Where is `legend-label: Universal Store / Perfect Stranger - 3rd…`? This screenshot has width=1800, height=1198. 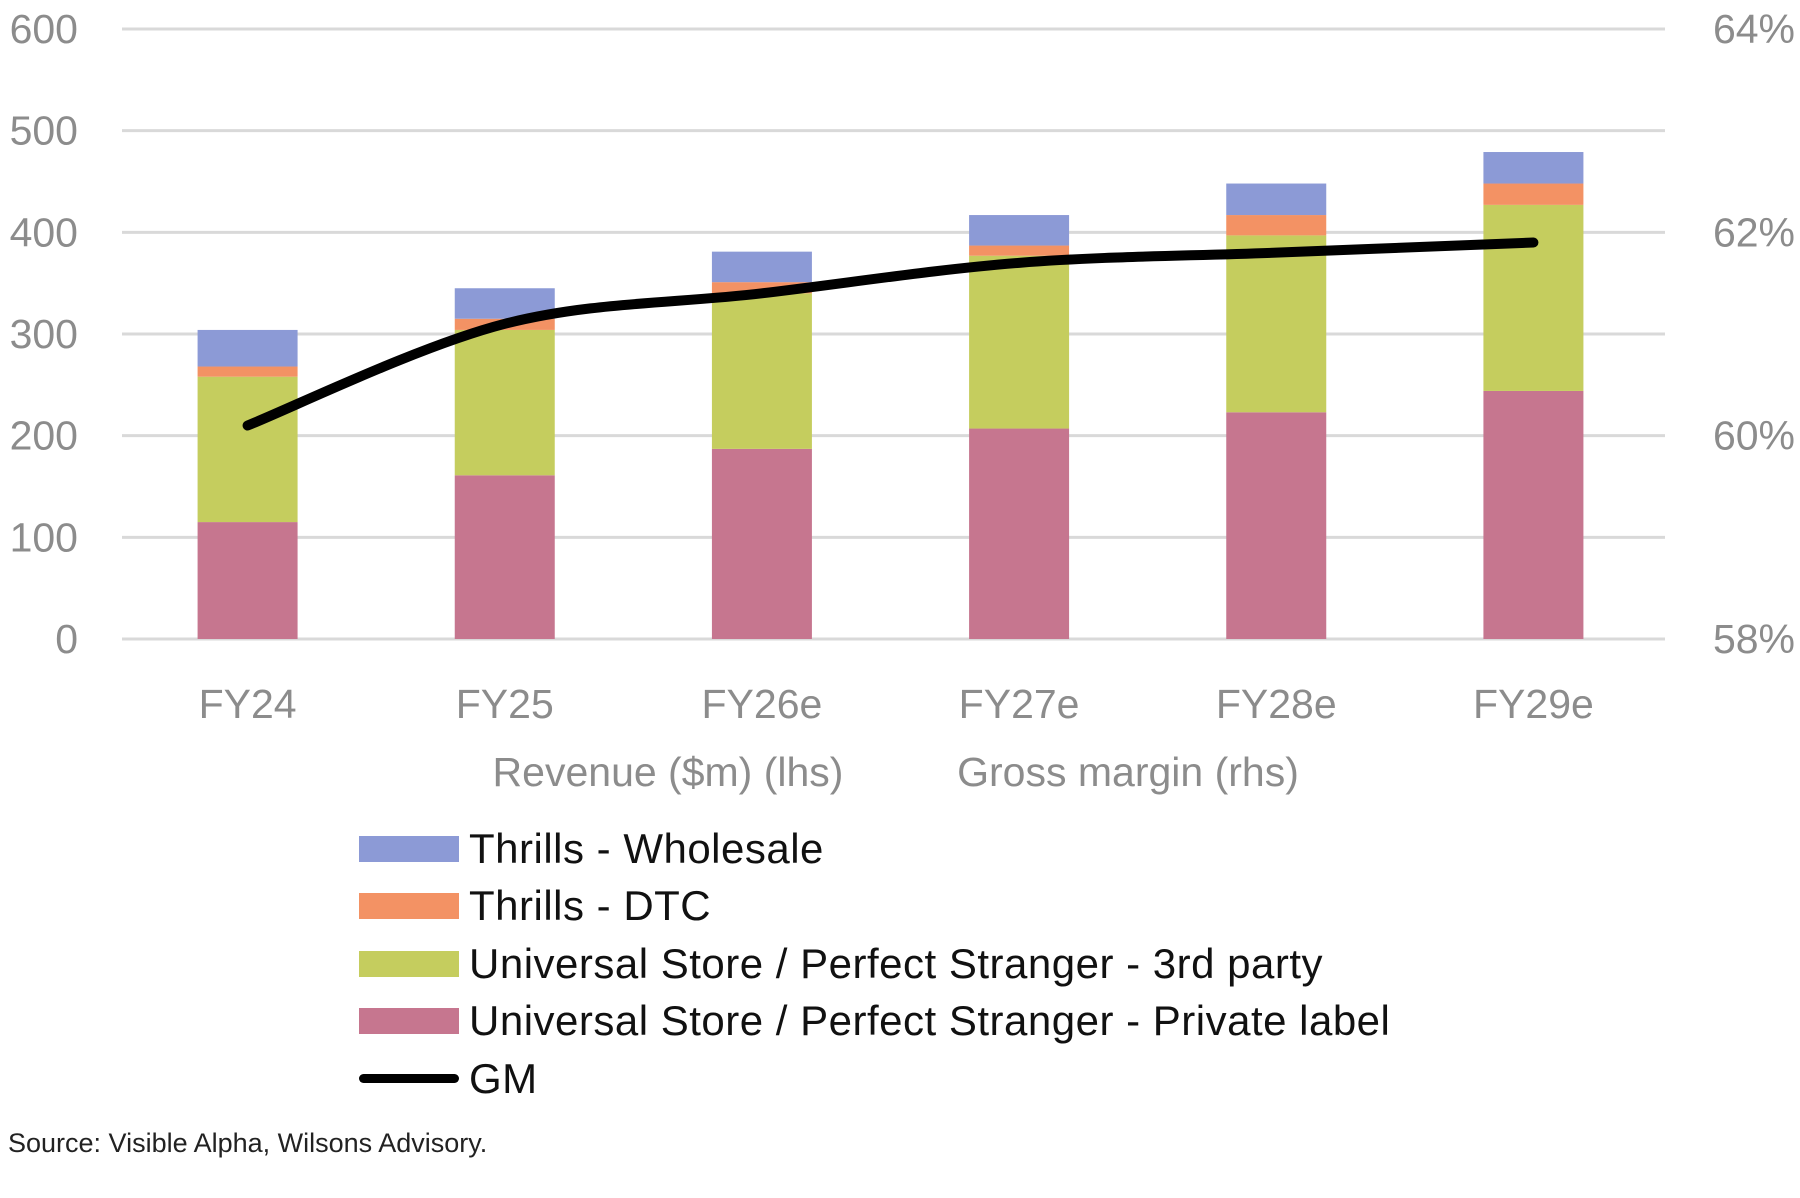
legend-label: Universal Store / Perfect Stranger - 3rd… is located at coordinates (896, 963).